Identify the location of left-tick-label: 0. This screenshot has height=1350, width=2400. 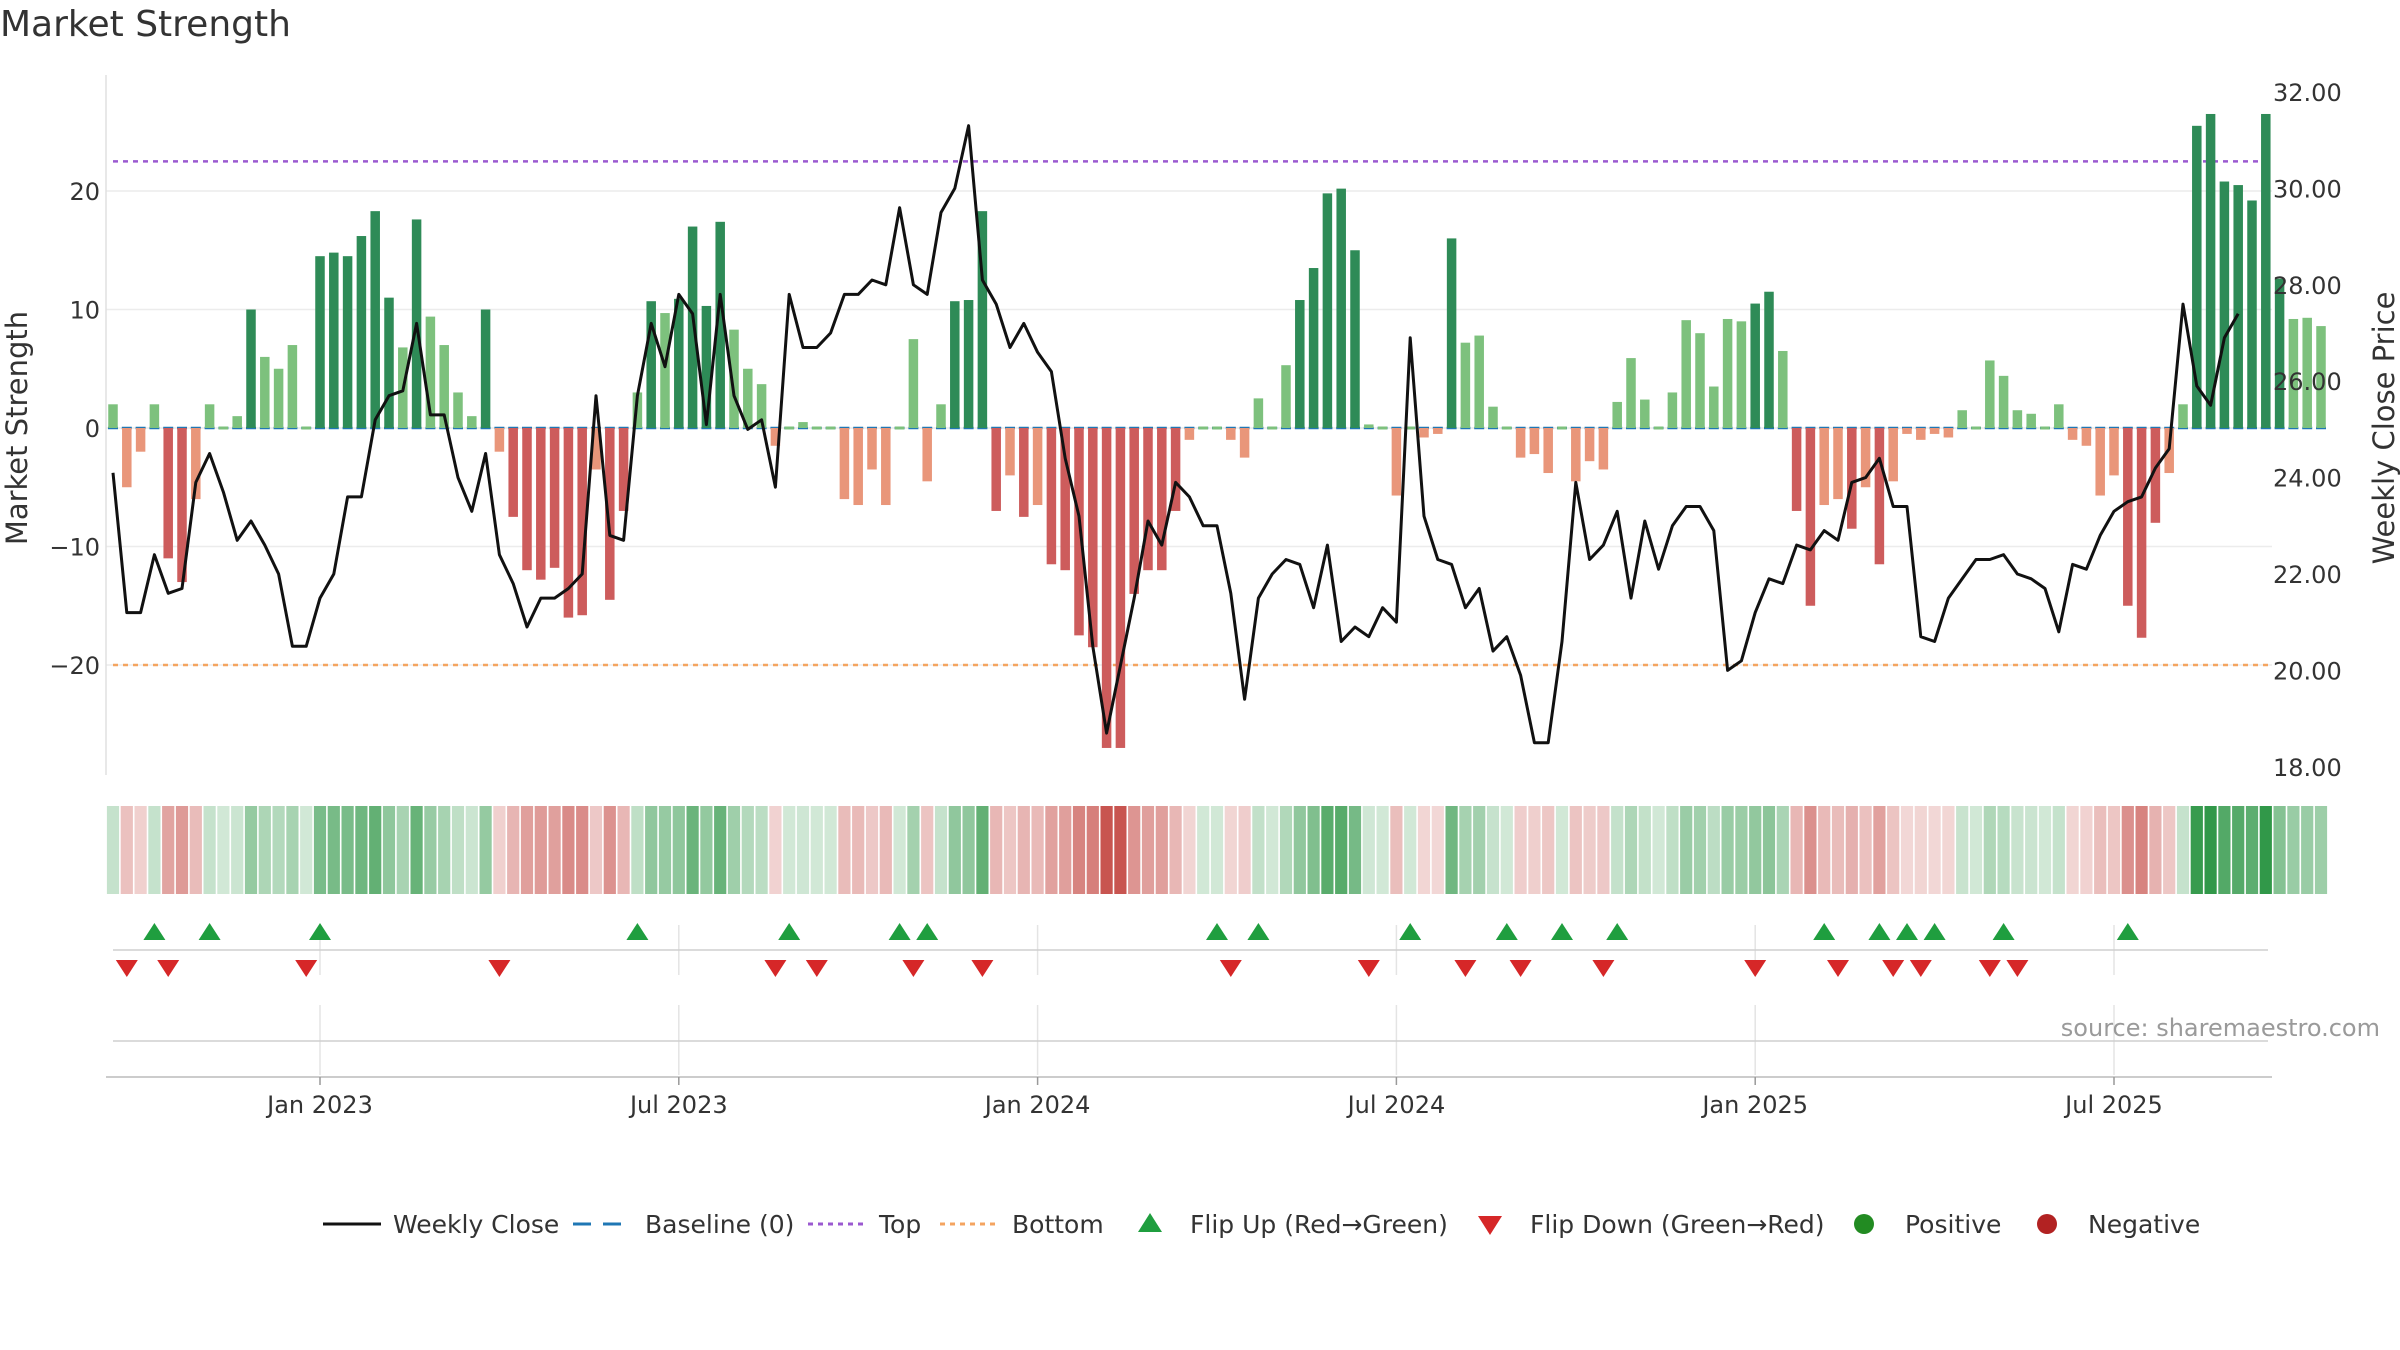
(92, 429).